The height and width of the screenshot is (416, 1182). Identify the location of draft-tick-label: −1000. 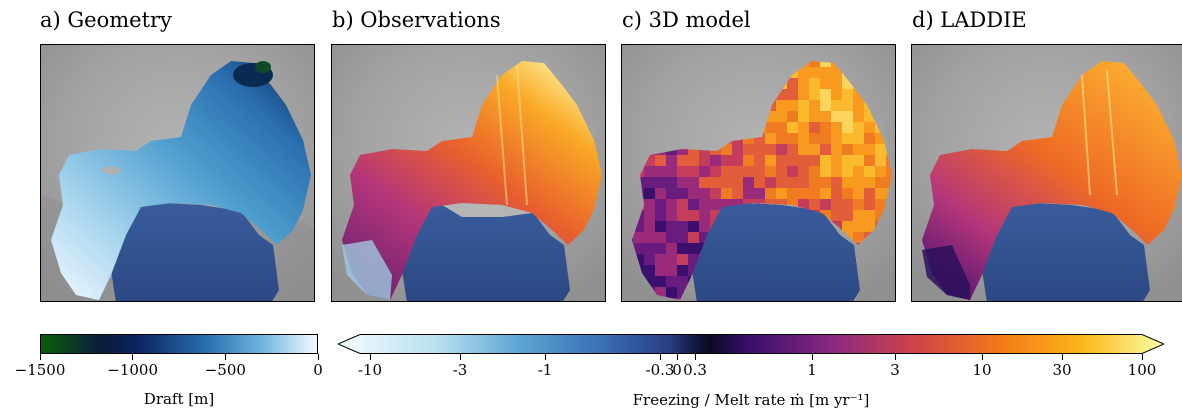
(133, 370).